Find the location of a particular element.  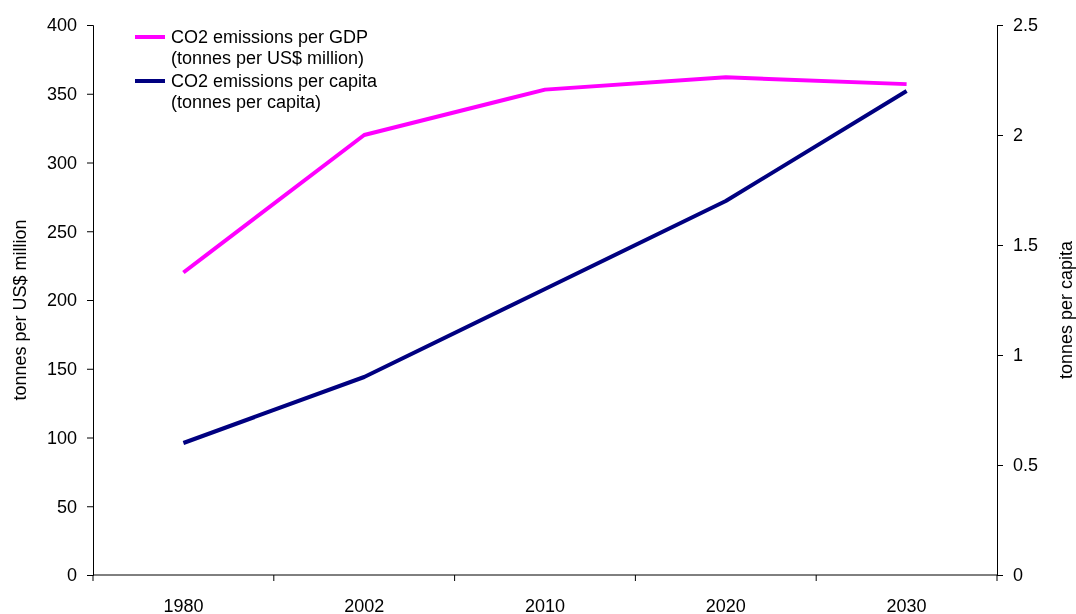

y2-tick-label: 2 is located at coordinates (1018, 135).